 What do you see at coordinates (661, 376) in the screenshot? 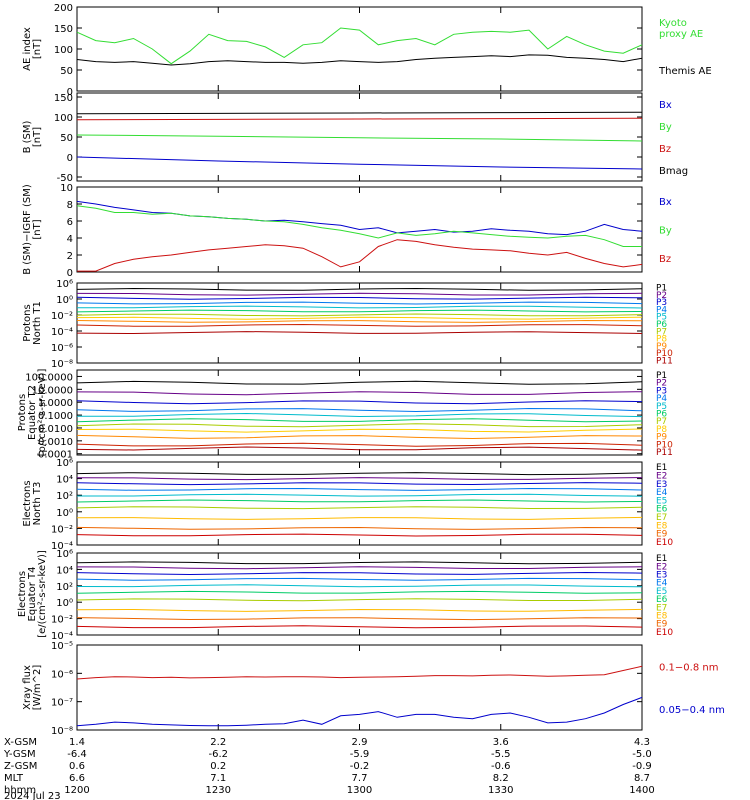
I see `pe-channel-label: P1` at bounding box center [661, 376].